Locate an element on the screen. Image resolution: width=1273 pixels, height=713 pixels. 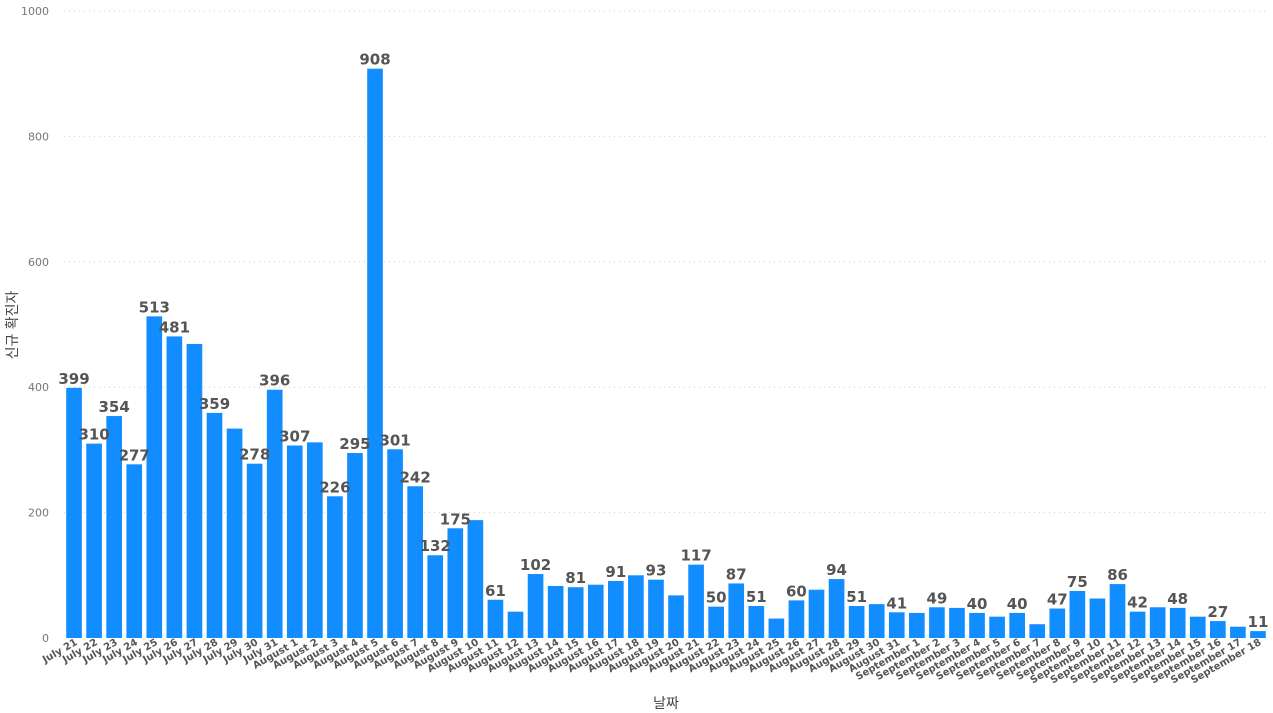
y-tick-label: 0 is located at coordinates (45, 638).